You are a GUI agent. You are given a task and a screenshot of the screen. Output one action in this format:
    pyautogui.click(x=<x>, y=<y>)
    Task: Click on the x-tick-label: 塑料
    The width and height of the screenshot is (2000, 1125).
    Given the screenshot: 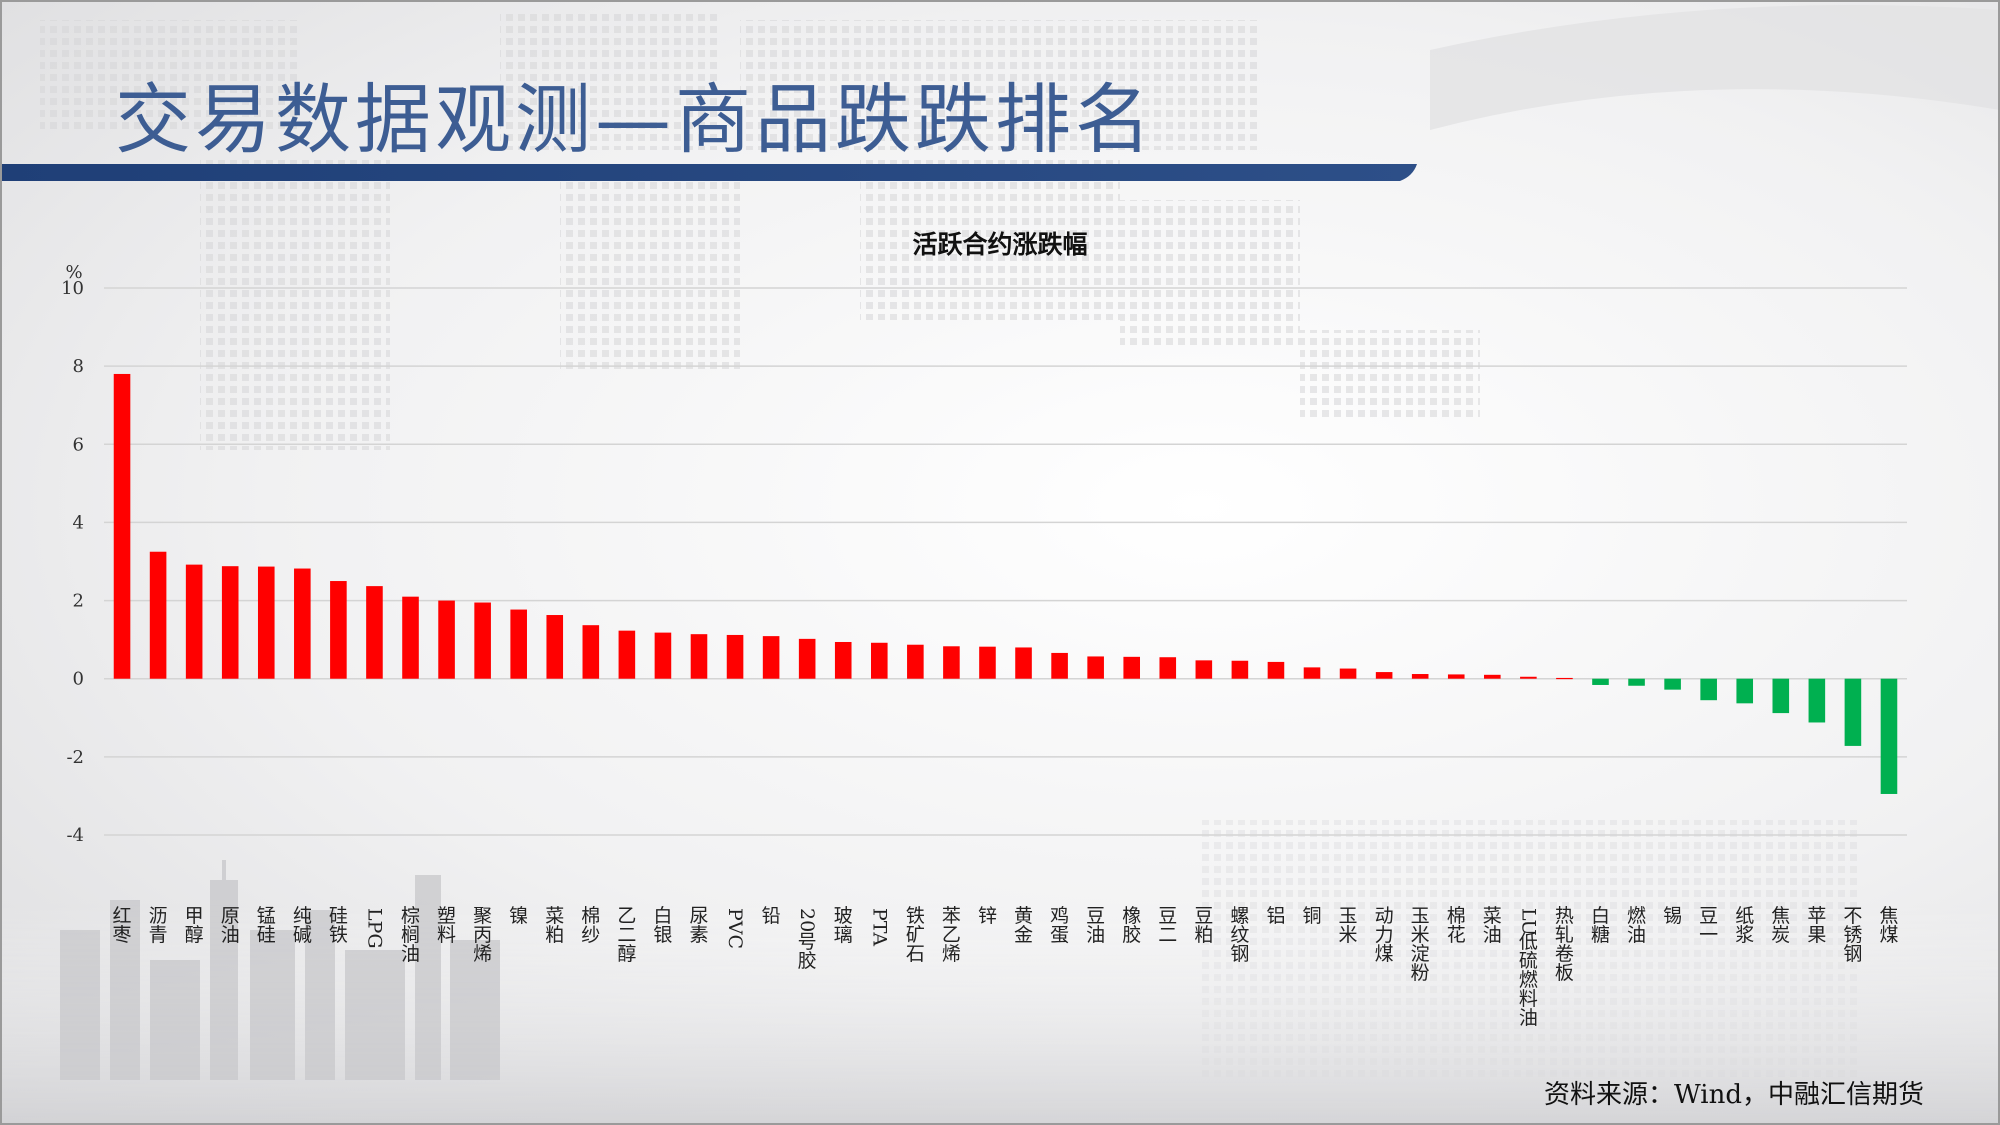 What is the action you would take?
    pyautogui.click(x=446, y=925)
    